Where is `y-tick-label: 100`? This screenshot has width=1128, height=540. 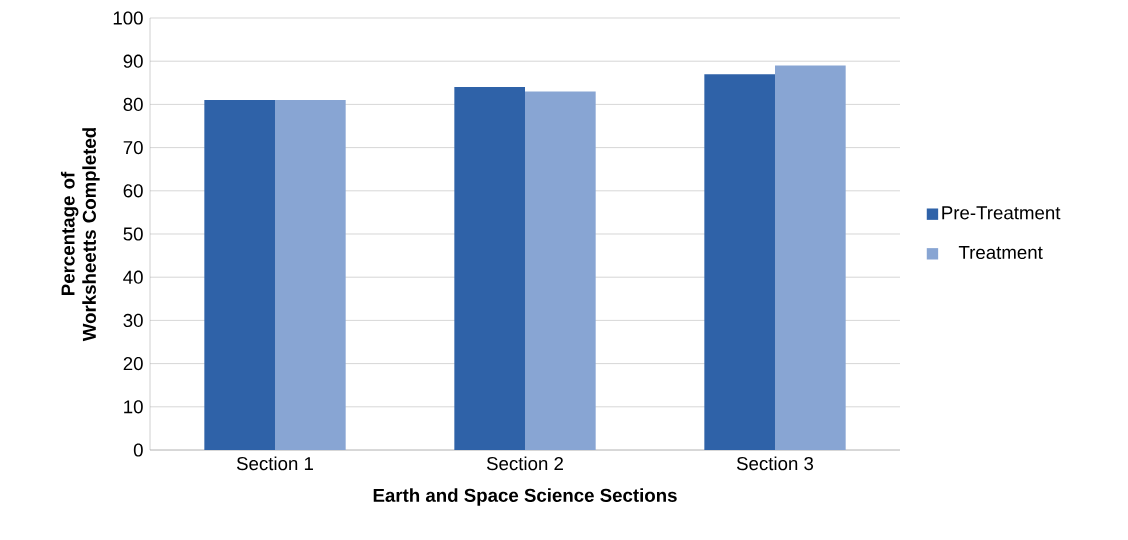 y-tick-label: 100 is located at coordinates (128, 18).